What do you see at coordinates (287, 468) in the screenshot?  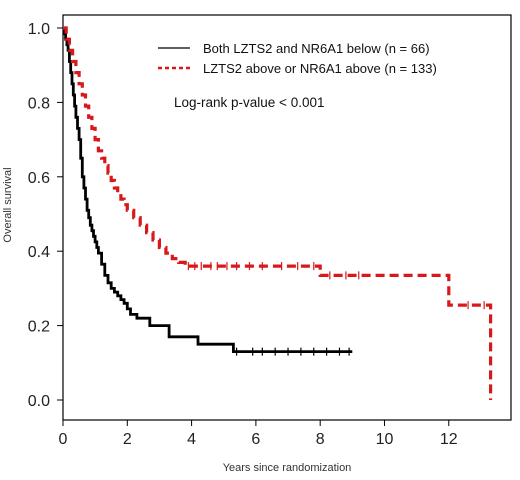 I see `x-axis-title: Years since randomization` at bounding box center [287, 468].